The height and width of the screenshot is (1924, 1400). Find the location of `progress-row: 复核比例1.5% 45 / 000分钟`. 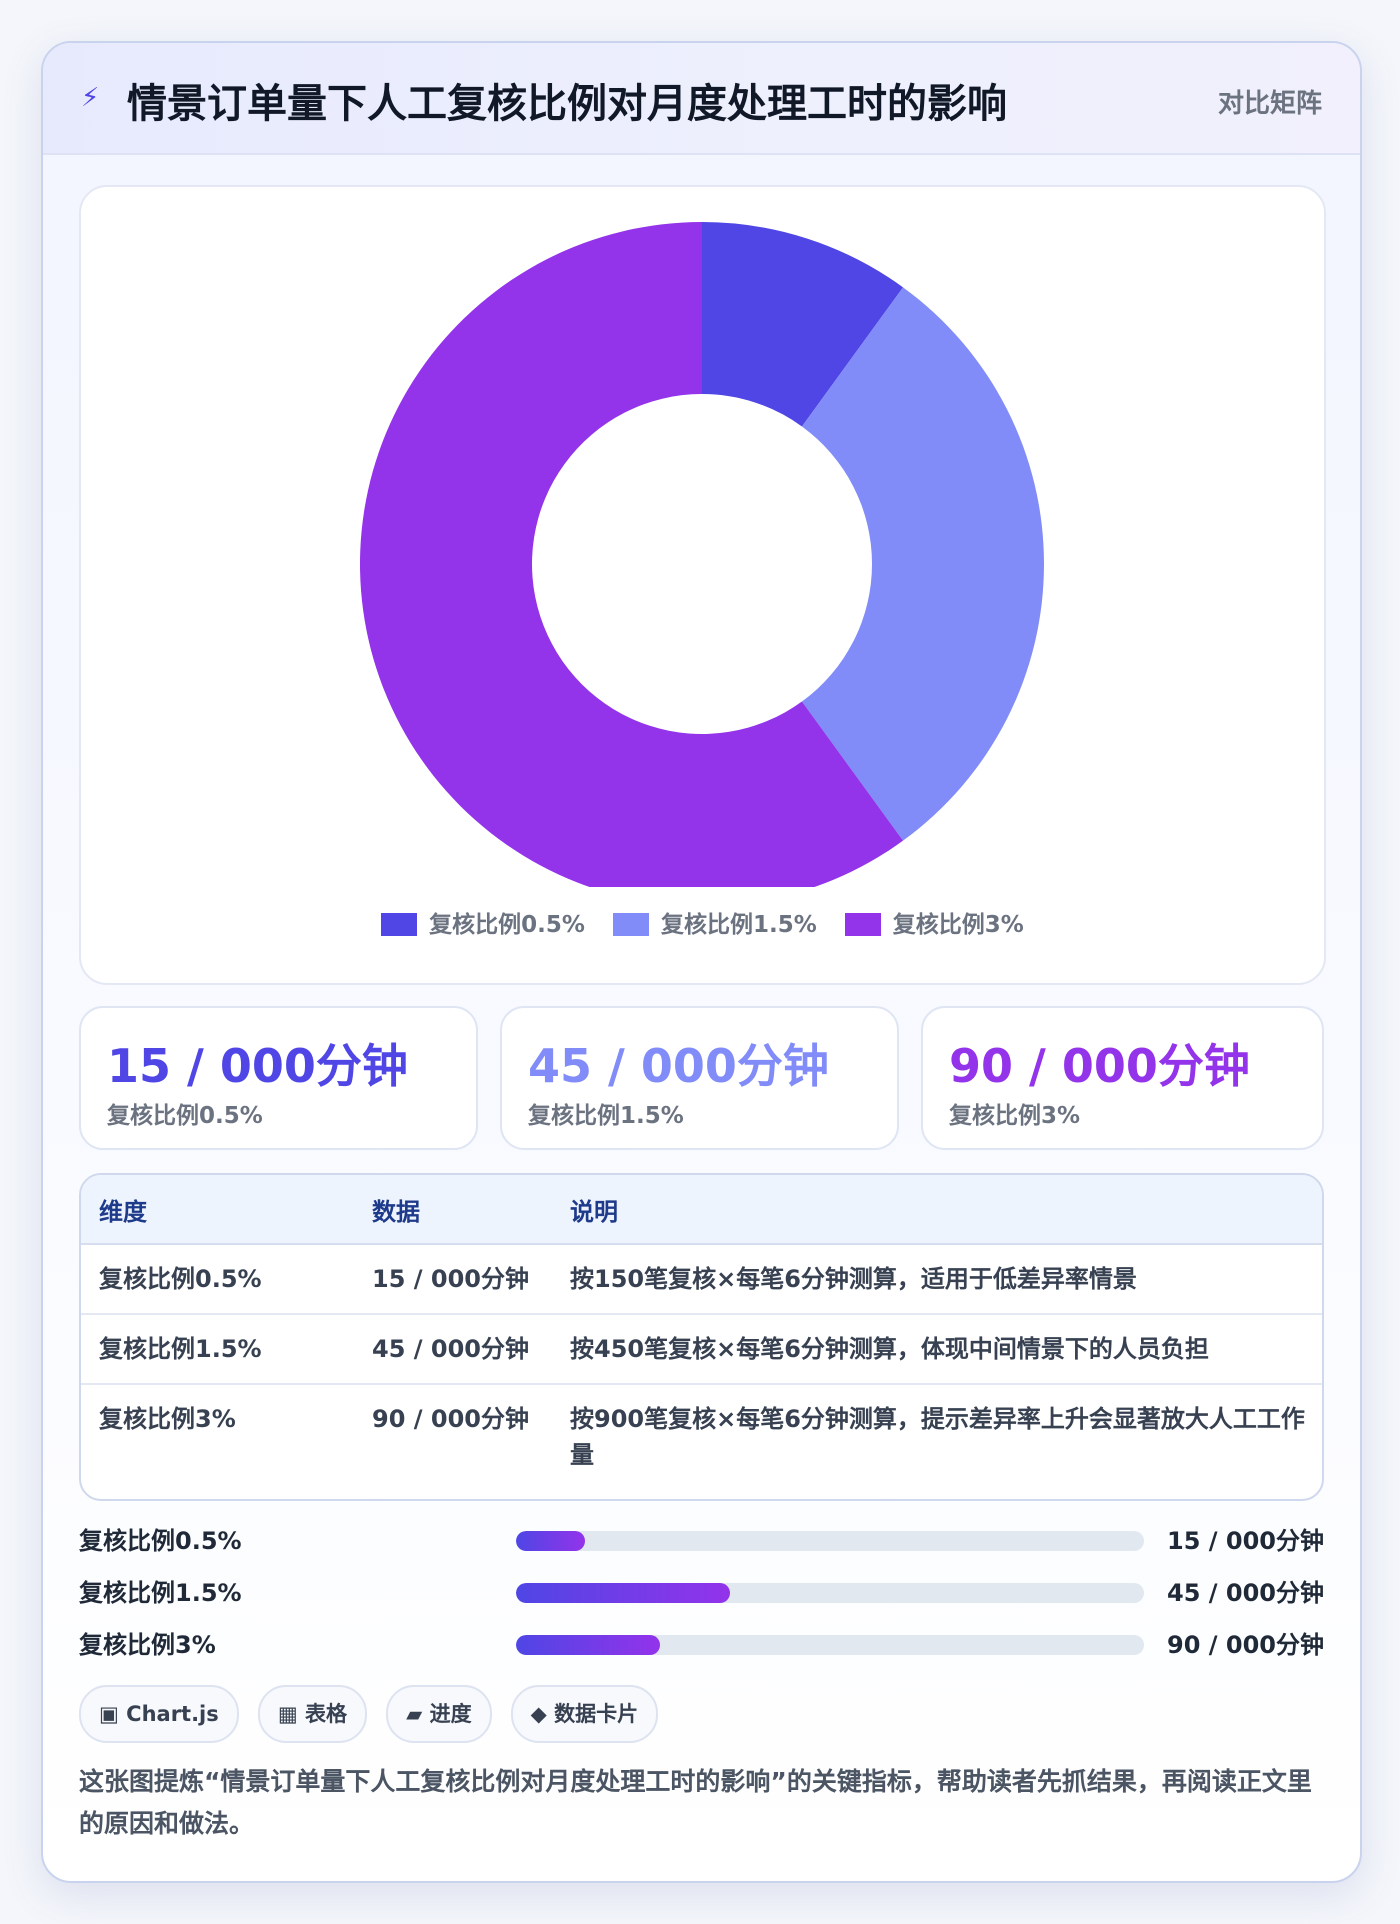

progress-row: 复核比例1.5% 45 / 000分钟 is located at coordinates (701, 1599).